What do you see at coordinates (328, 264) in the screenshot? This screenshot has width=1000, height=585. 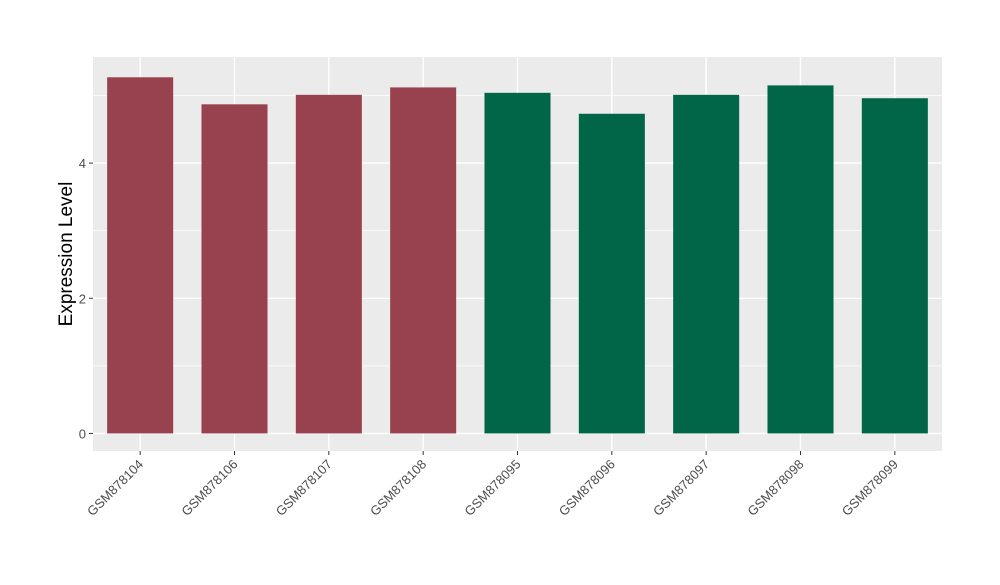 I see `bar-GSM878107` at bounding box center [328, 264].